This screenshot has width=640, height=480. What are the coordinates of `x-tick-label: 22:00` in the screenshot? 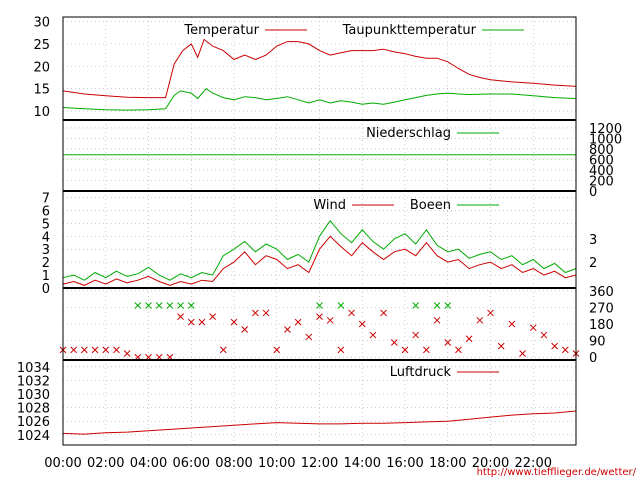 It's located at (533, 463).